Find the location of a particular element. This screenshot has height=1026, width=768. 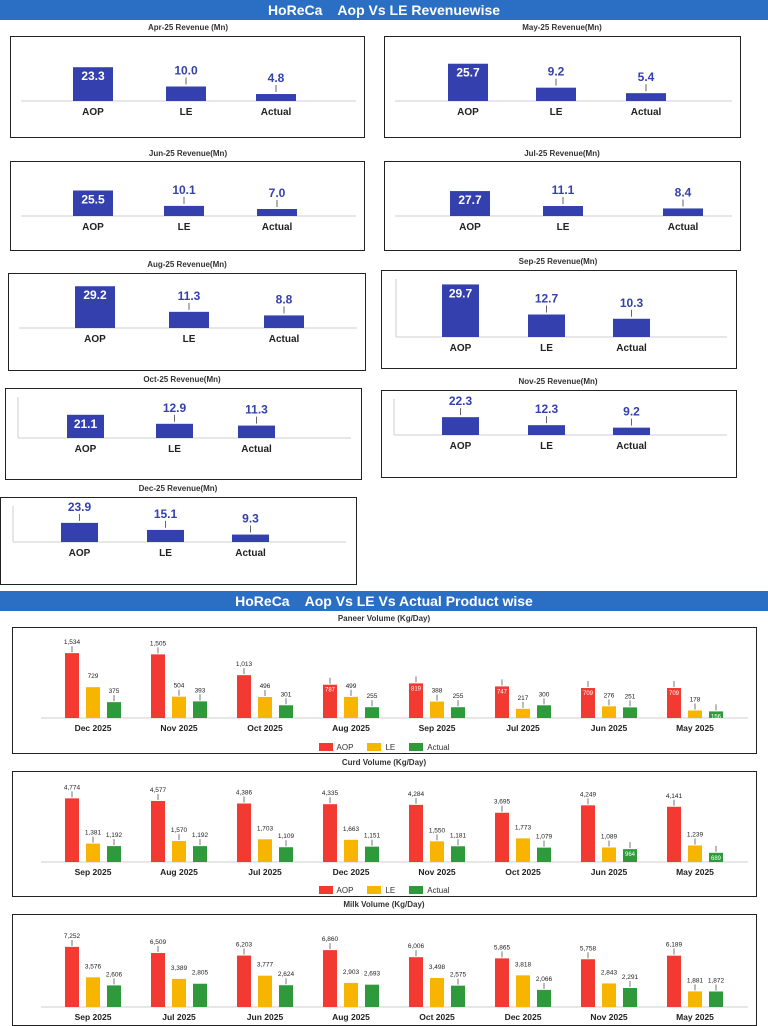

category-label: May 2025 is located at coordinates (695, 728).